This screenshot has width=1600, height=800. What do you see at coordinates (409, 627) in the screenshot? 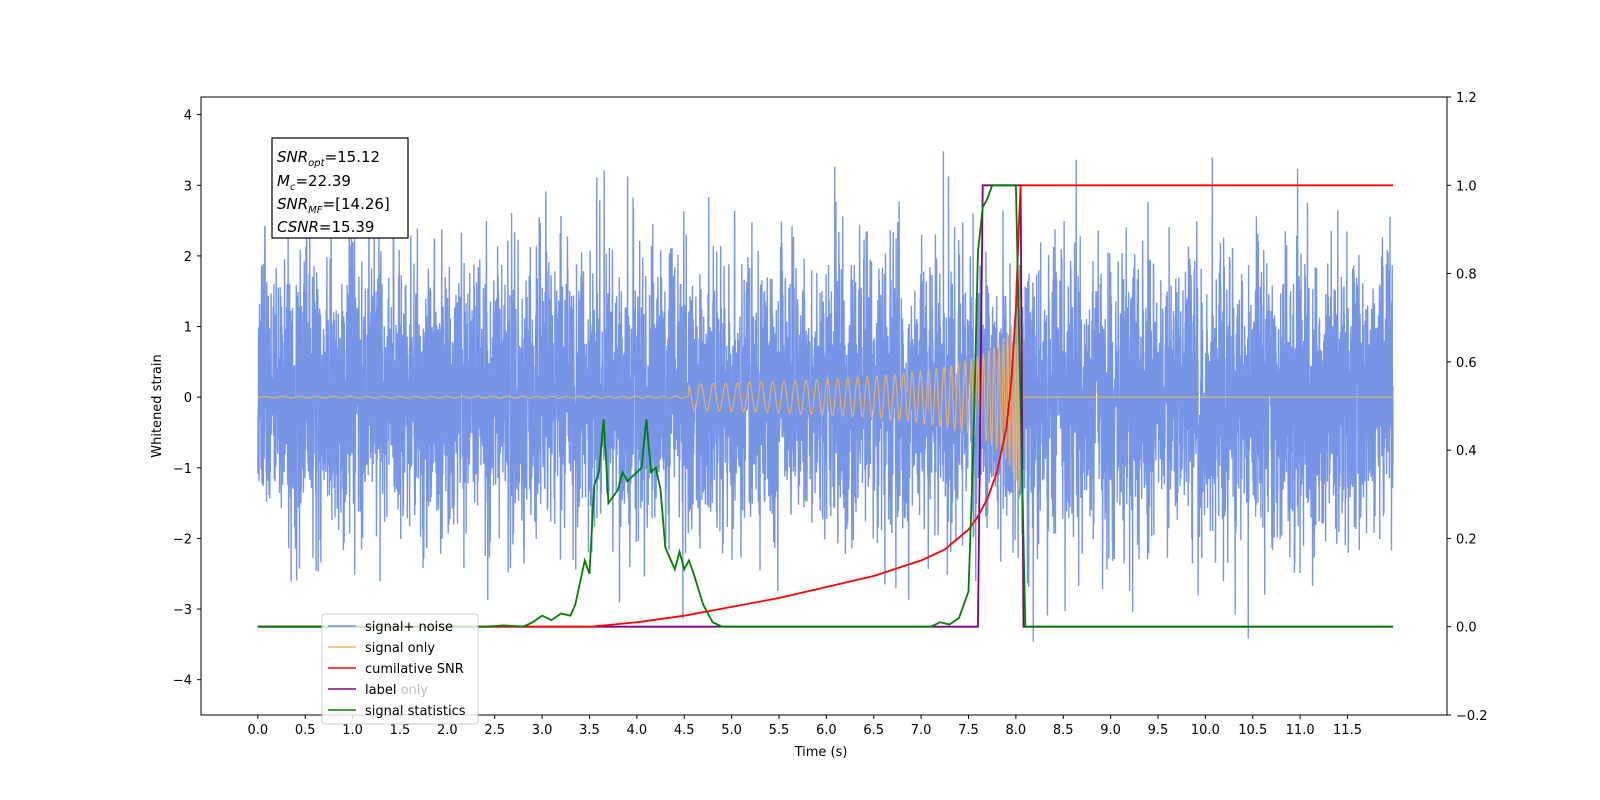
I see `legend-label-signal-noise: signal+ noise` at bounding box center [409, 627].